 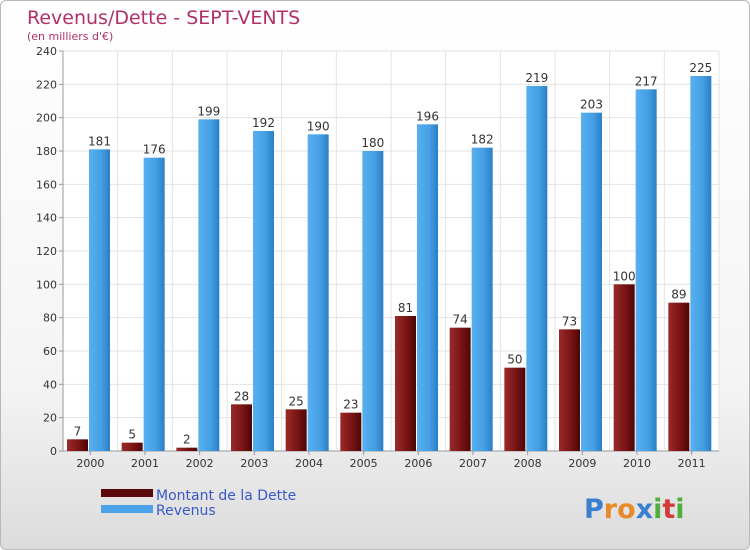 I want to click on data-label-debt: 7, so click(x=78, y=431).